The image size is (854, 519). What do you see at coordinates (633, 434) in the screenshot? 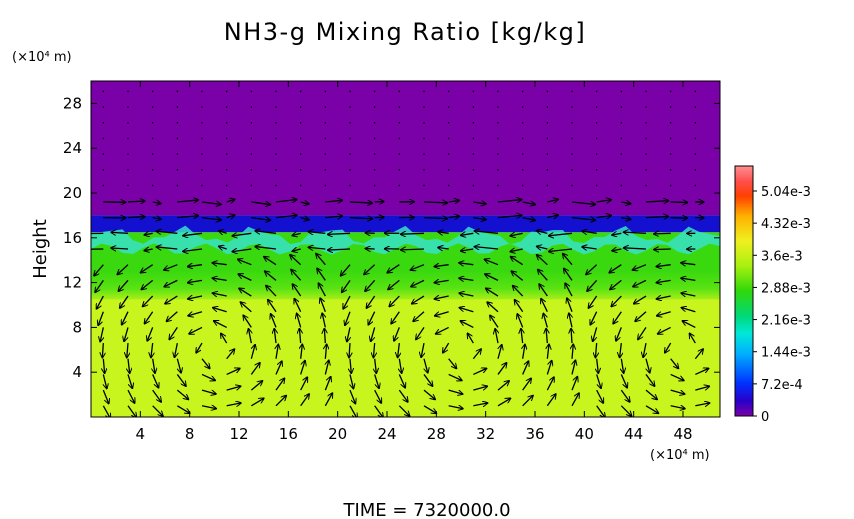
I see `x-tick-label: 44` at bounding box center [633, 434].